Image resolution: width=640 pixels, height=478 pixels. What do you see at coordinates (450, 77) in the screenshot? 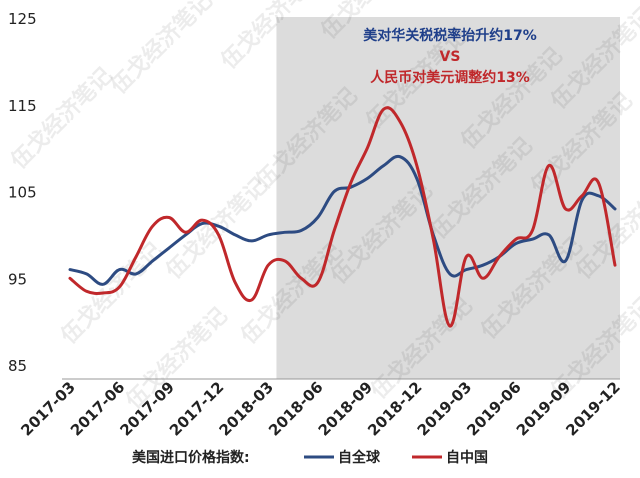
I see `annotation-line-3: 人民币对美元调整约13%` at bounding box center [450, 77].